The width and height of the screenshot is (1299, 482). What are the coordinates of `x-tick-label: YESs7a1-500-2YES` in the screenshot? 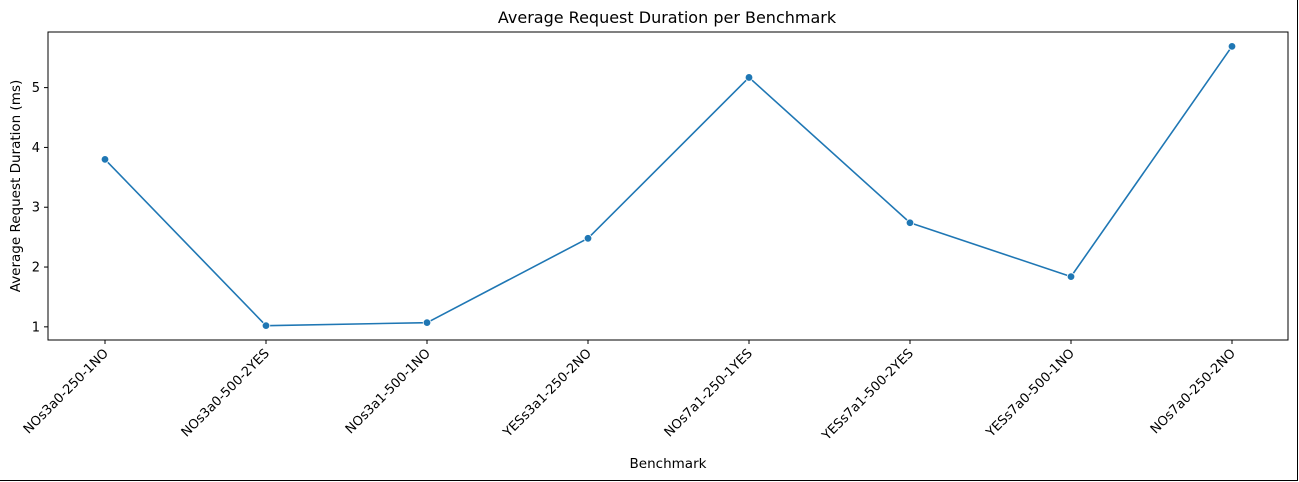 It's located at (868, 395).